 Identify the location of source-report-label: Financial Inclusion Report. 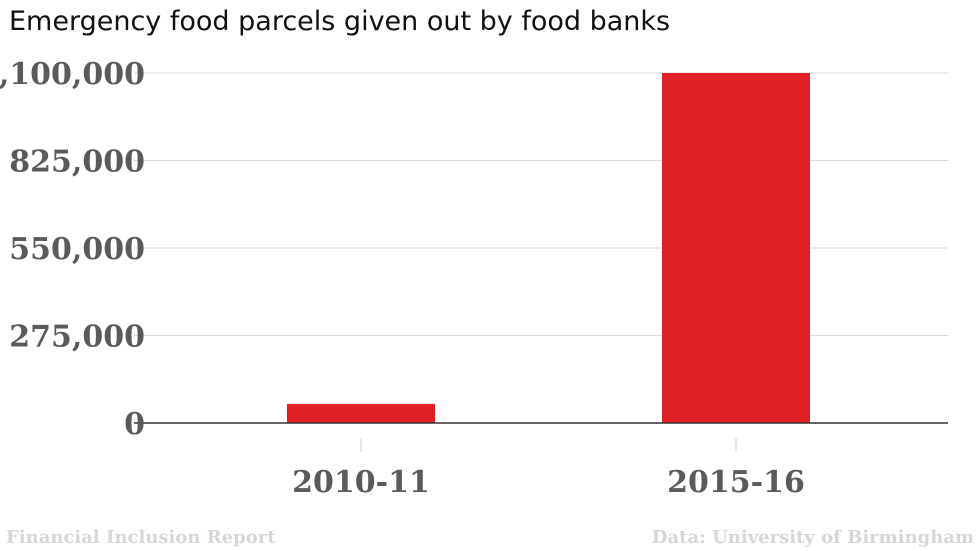
(141, 537).